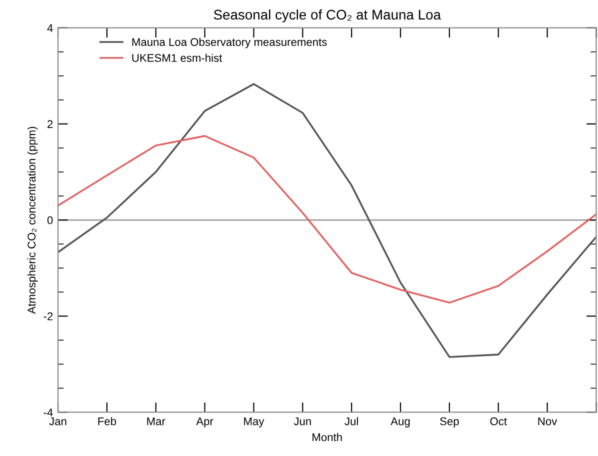 The image size is (598, 456). What do you see at coordinates (449, 422) in the screenshot?
I see `x-tick-label: Sep` at bounding box center [449, 422].